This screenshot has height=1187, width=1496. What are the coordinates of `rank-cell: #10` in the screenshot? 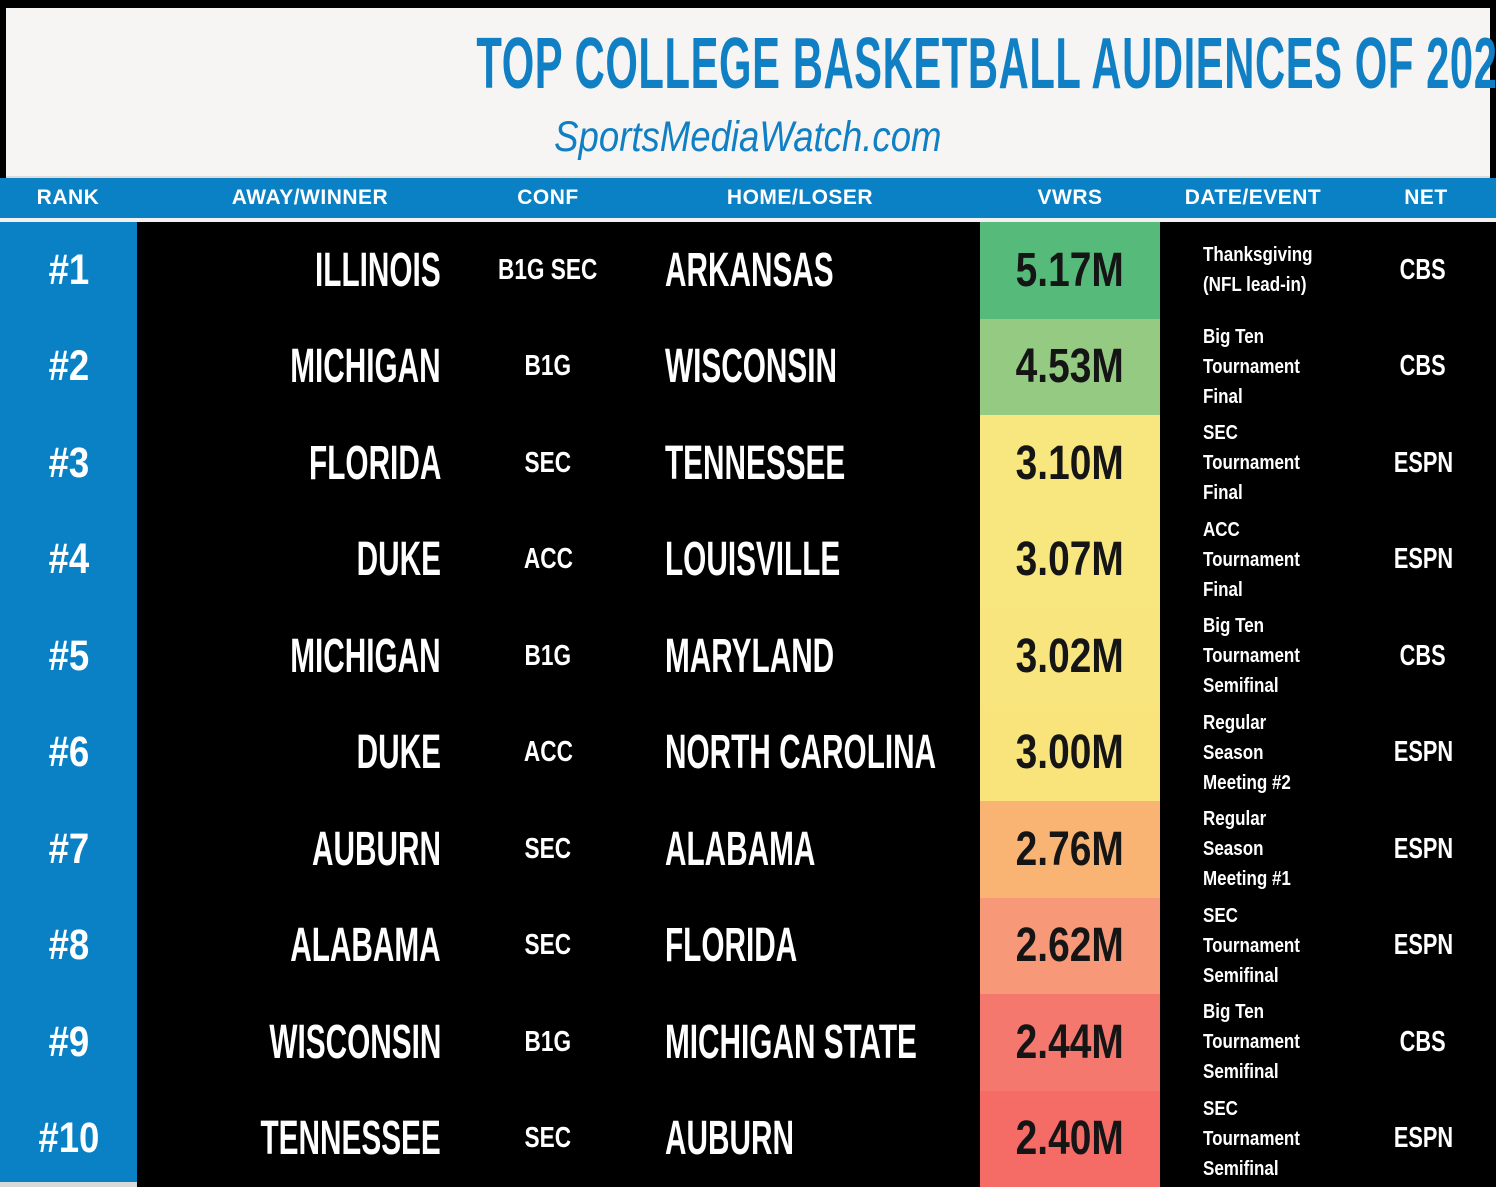 It's located at (68, 1138).